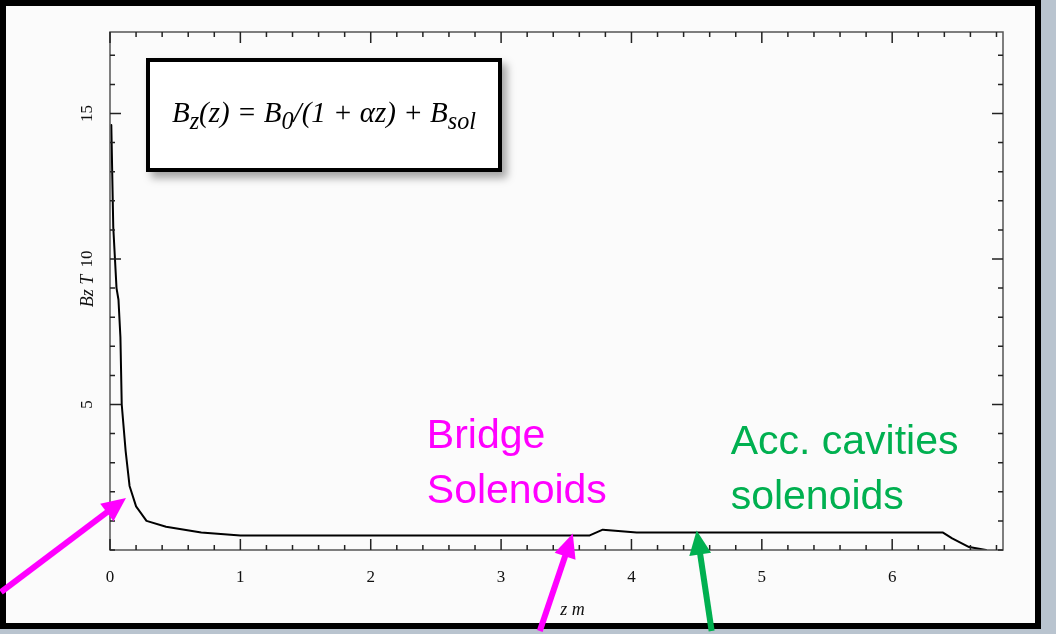 This screenshot has width=1056, height=634. What do you see at coordinates (845, 467) in the screenshot?
I see `annotation: Acc. cavities solenoids` at bounding box center [845, 467].